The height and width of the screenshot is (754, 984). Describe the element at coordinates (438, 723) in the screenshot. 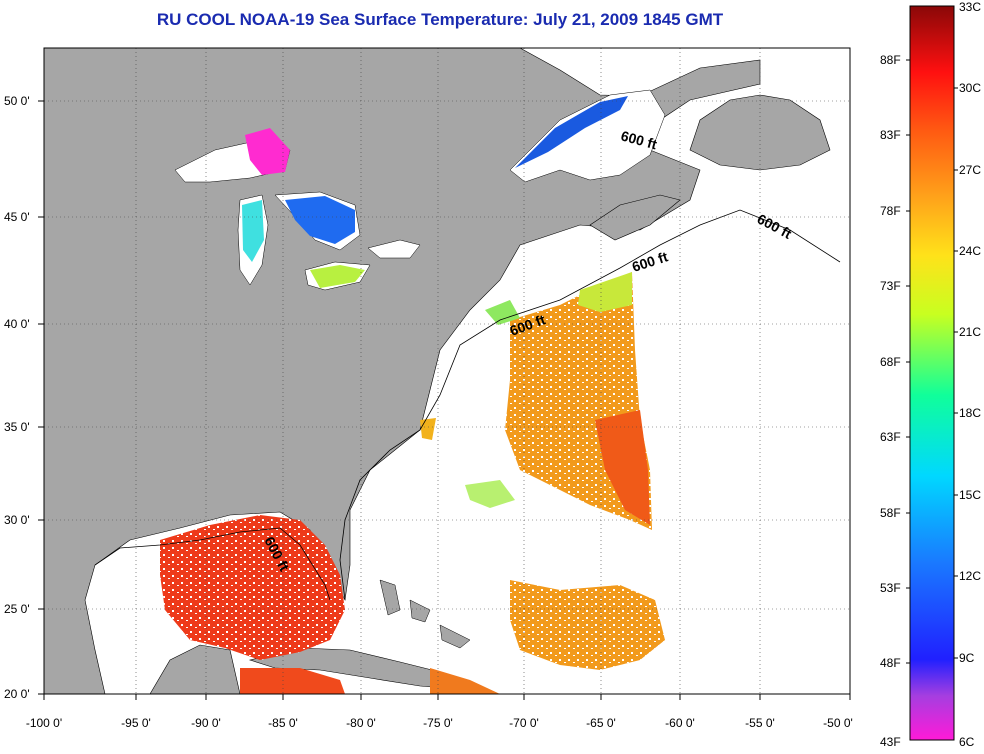

I see `lon-label-75: -75 0'` at that location.